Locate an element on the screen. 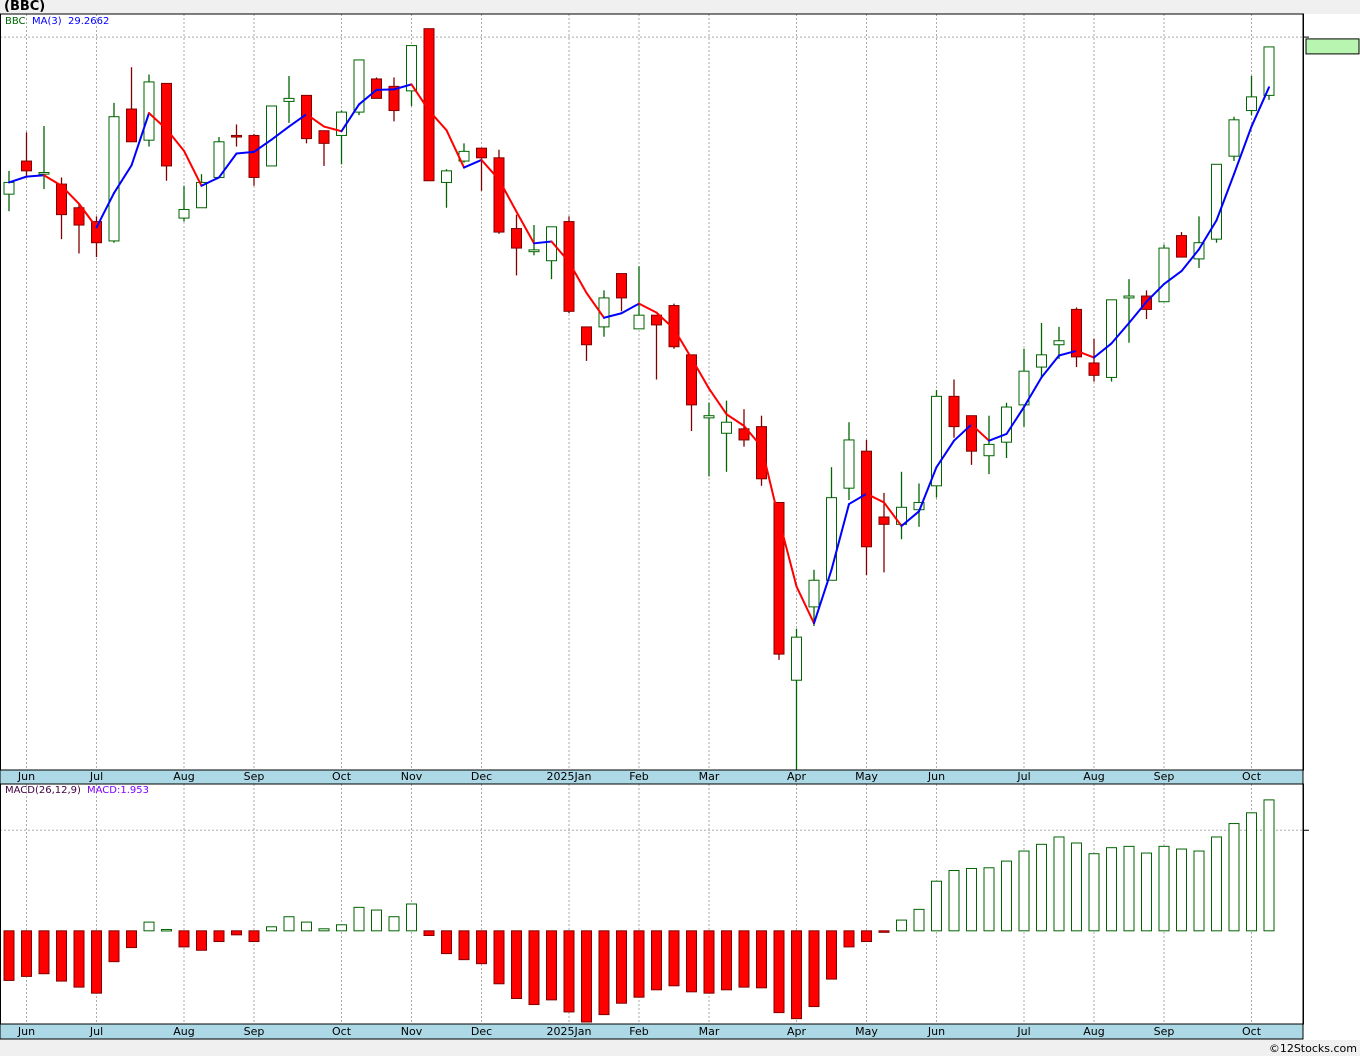 This screenshot has height=1056, width=1360. month-label: Nov is located at coordinates (411, 1031).